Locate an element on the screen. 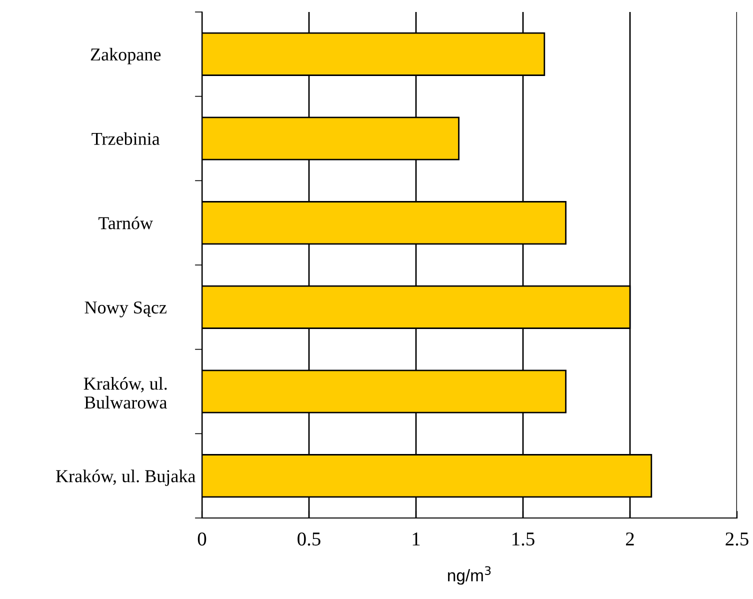 This screenshot has height=599, width=753. x-tick-label: 1.5 is located at coordinates (523, 539).